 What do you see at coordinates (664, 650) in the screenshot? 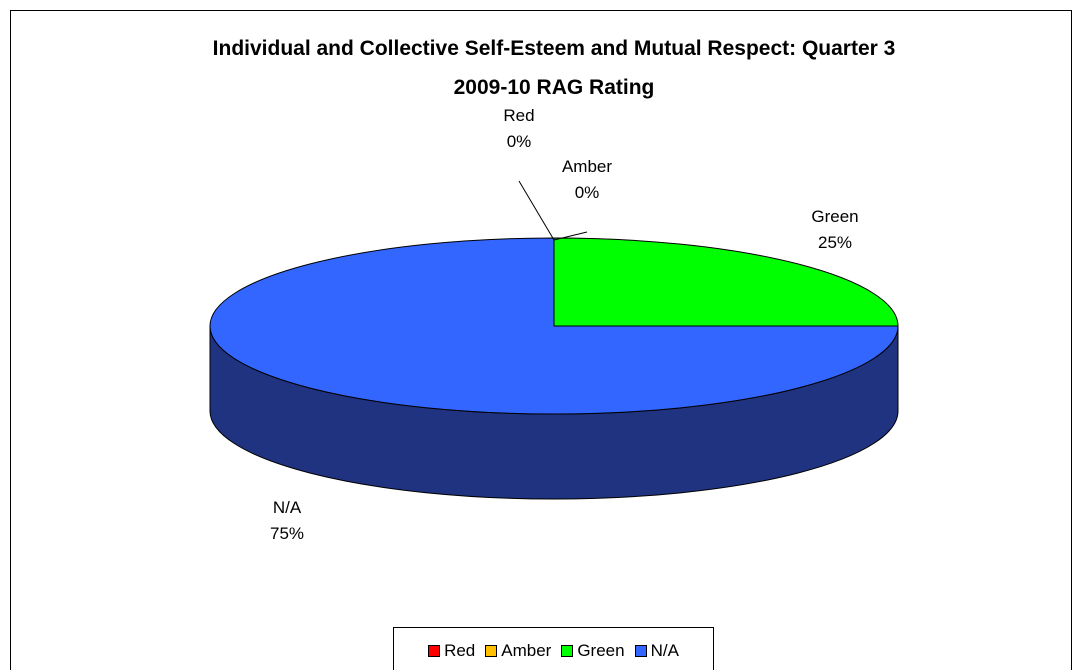
I see `legend-label-na: N/A` at bounding box center [664, 650].